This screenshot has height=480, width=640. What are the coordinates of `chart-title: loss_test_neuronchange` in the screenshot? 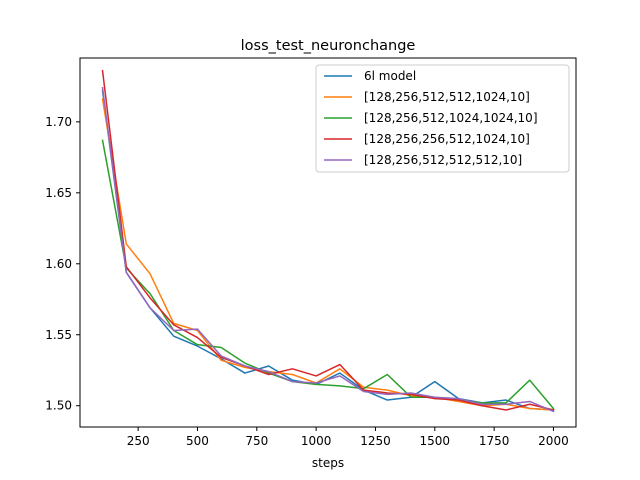 It's located at (328, 46).